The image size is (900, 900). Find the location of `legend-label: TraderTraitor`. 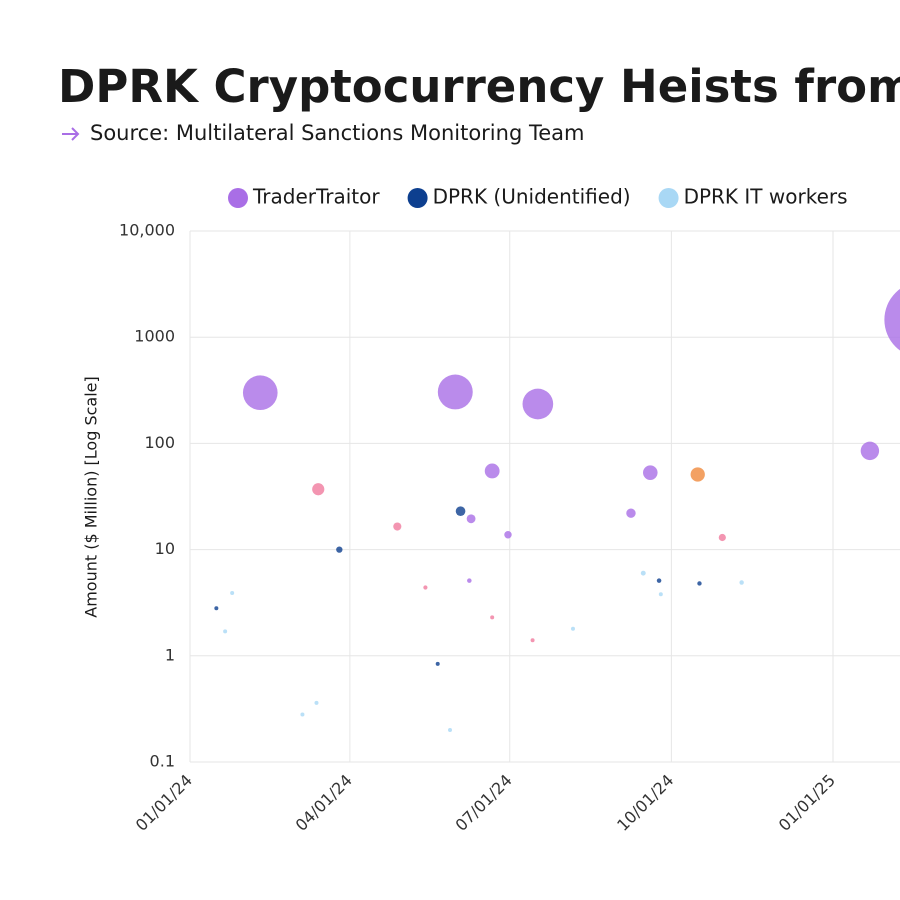

legend-label: TraderTraitor is located at coordinates (316, 197).